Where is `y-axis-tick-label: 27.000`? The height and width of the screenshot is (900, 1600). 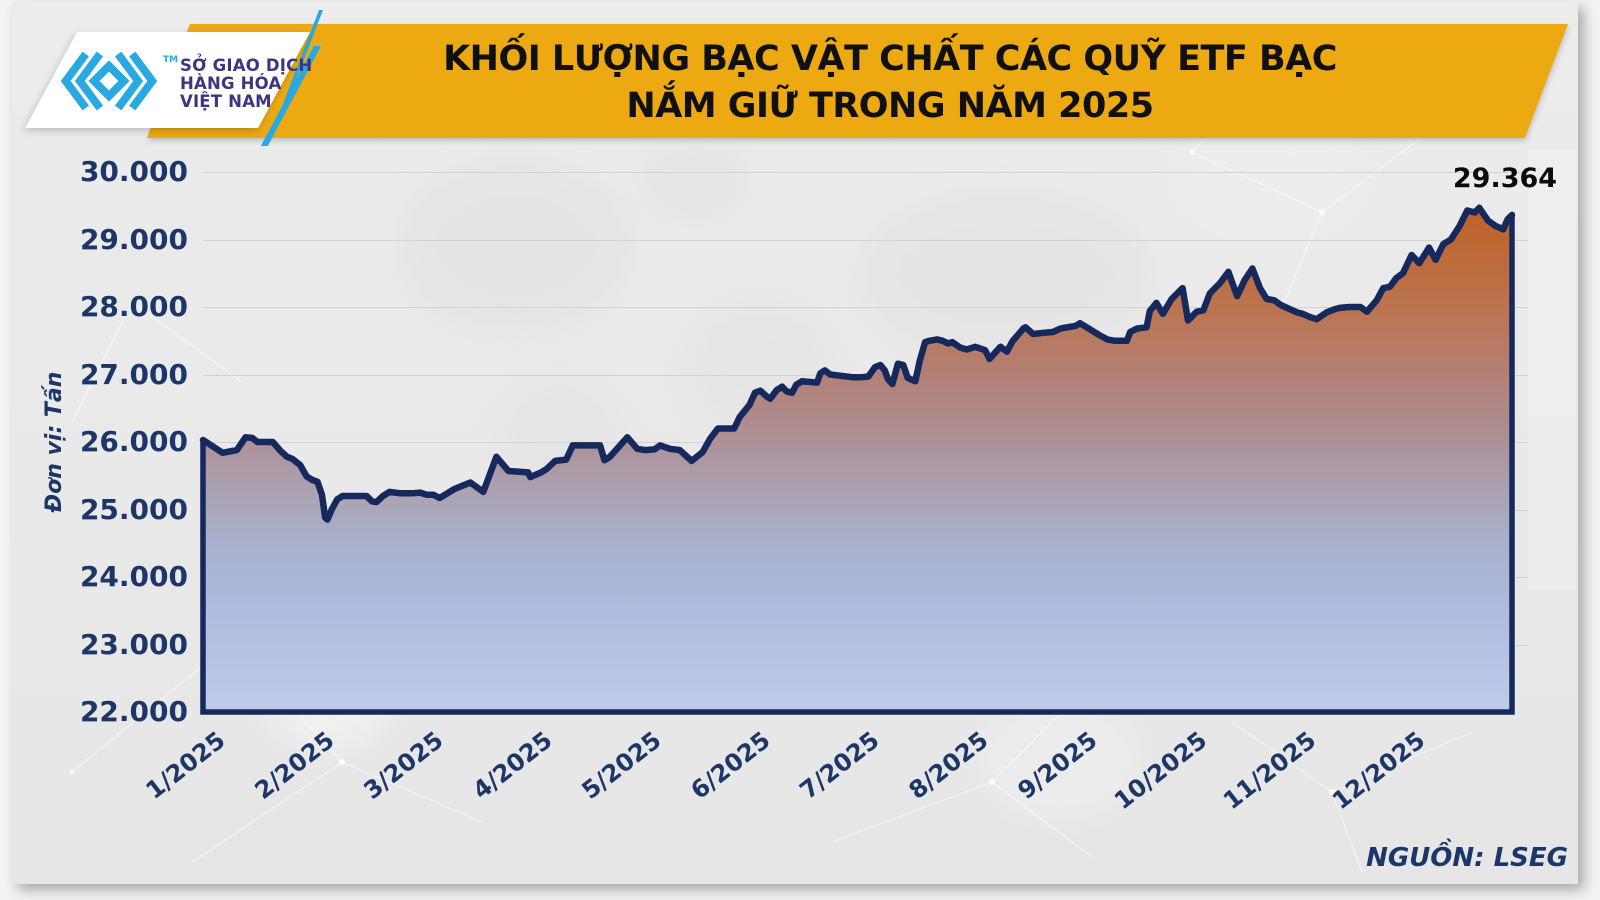
y-axis-tick-label: 27.000 is located at coordinates (133, 374).